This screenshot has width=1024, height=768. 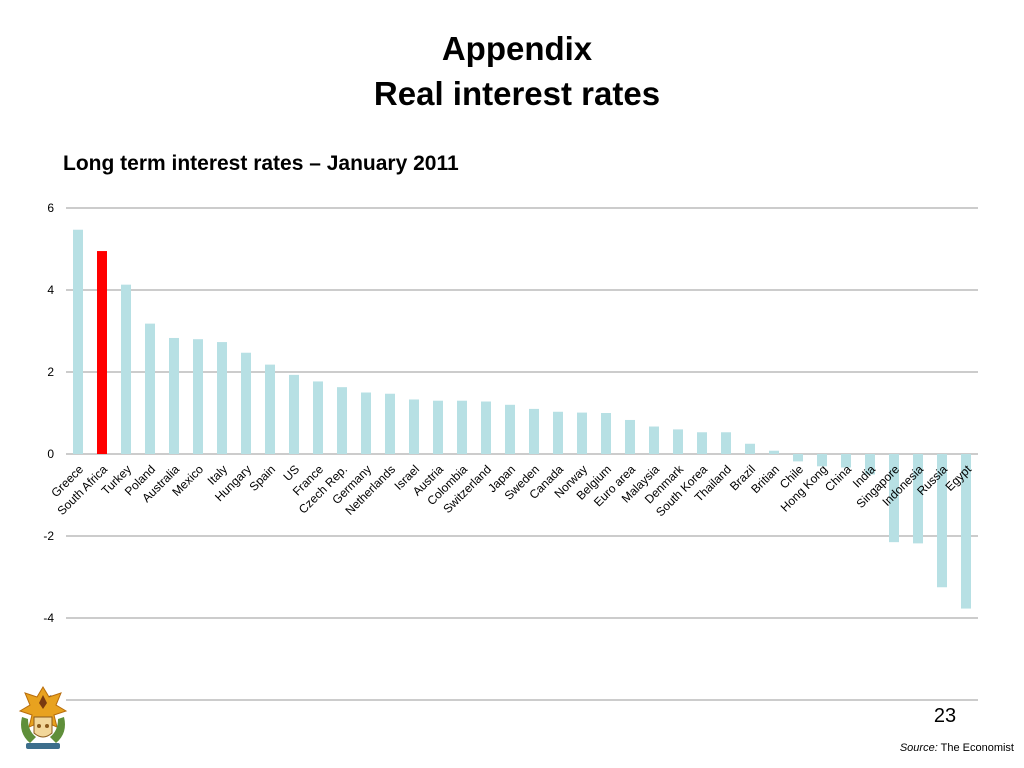 I want to click on source-value: The Economist, so click(x=977, y=748).